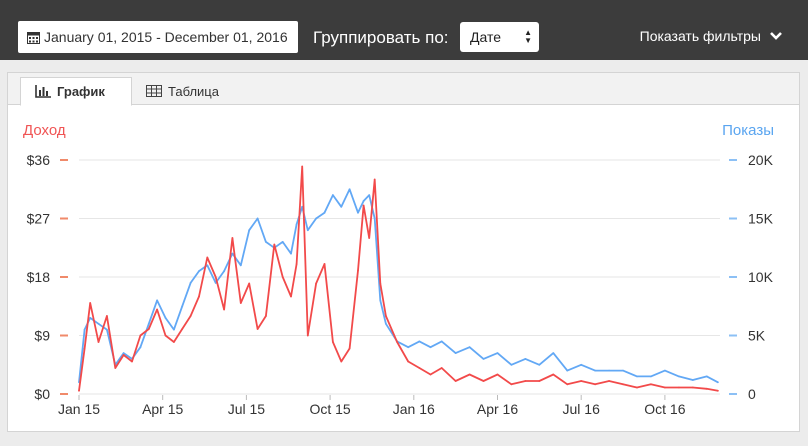 This screenshot has height=446, width=808. Describe the element at coordinates (403, 89) in the screenshot. I see `view-tabs: График Таблица` at that location.